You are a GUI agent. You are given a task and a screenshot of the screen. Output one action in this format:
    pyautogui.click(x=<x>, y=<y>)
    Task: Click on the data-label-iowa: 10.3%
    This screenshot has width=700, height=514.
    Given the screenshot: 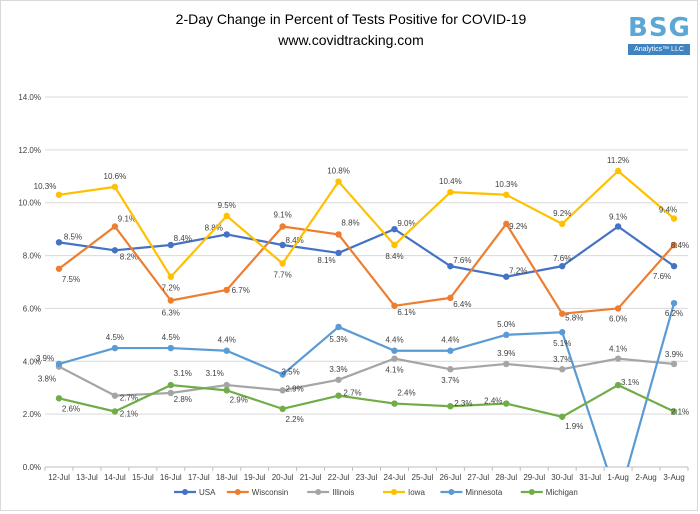 What is the action you would take?
    pyautogui.click(x=506, y=184)
    